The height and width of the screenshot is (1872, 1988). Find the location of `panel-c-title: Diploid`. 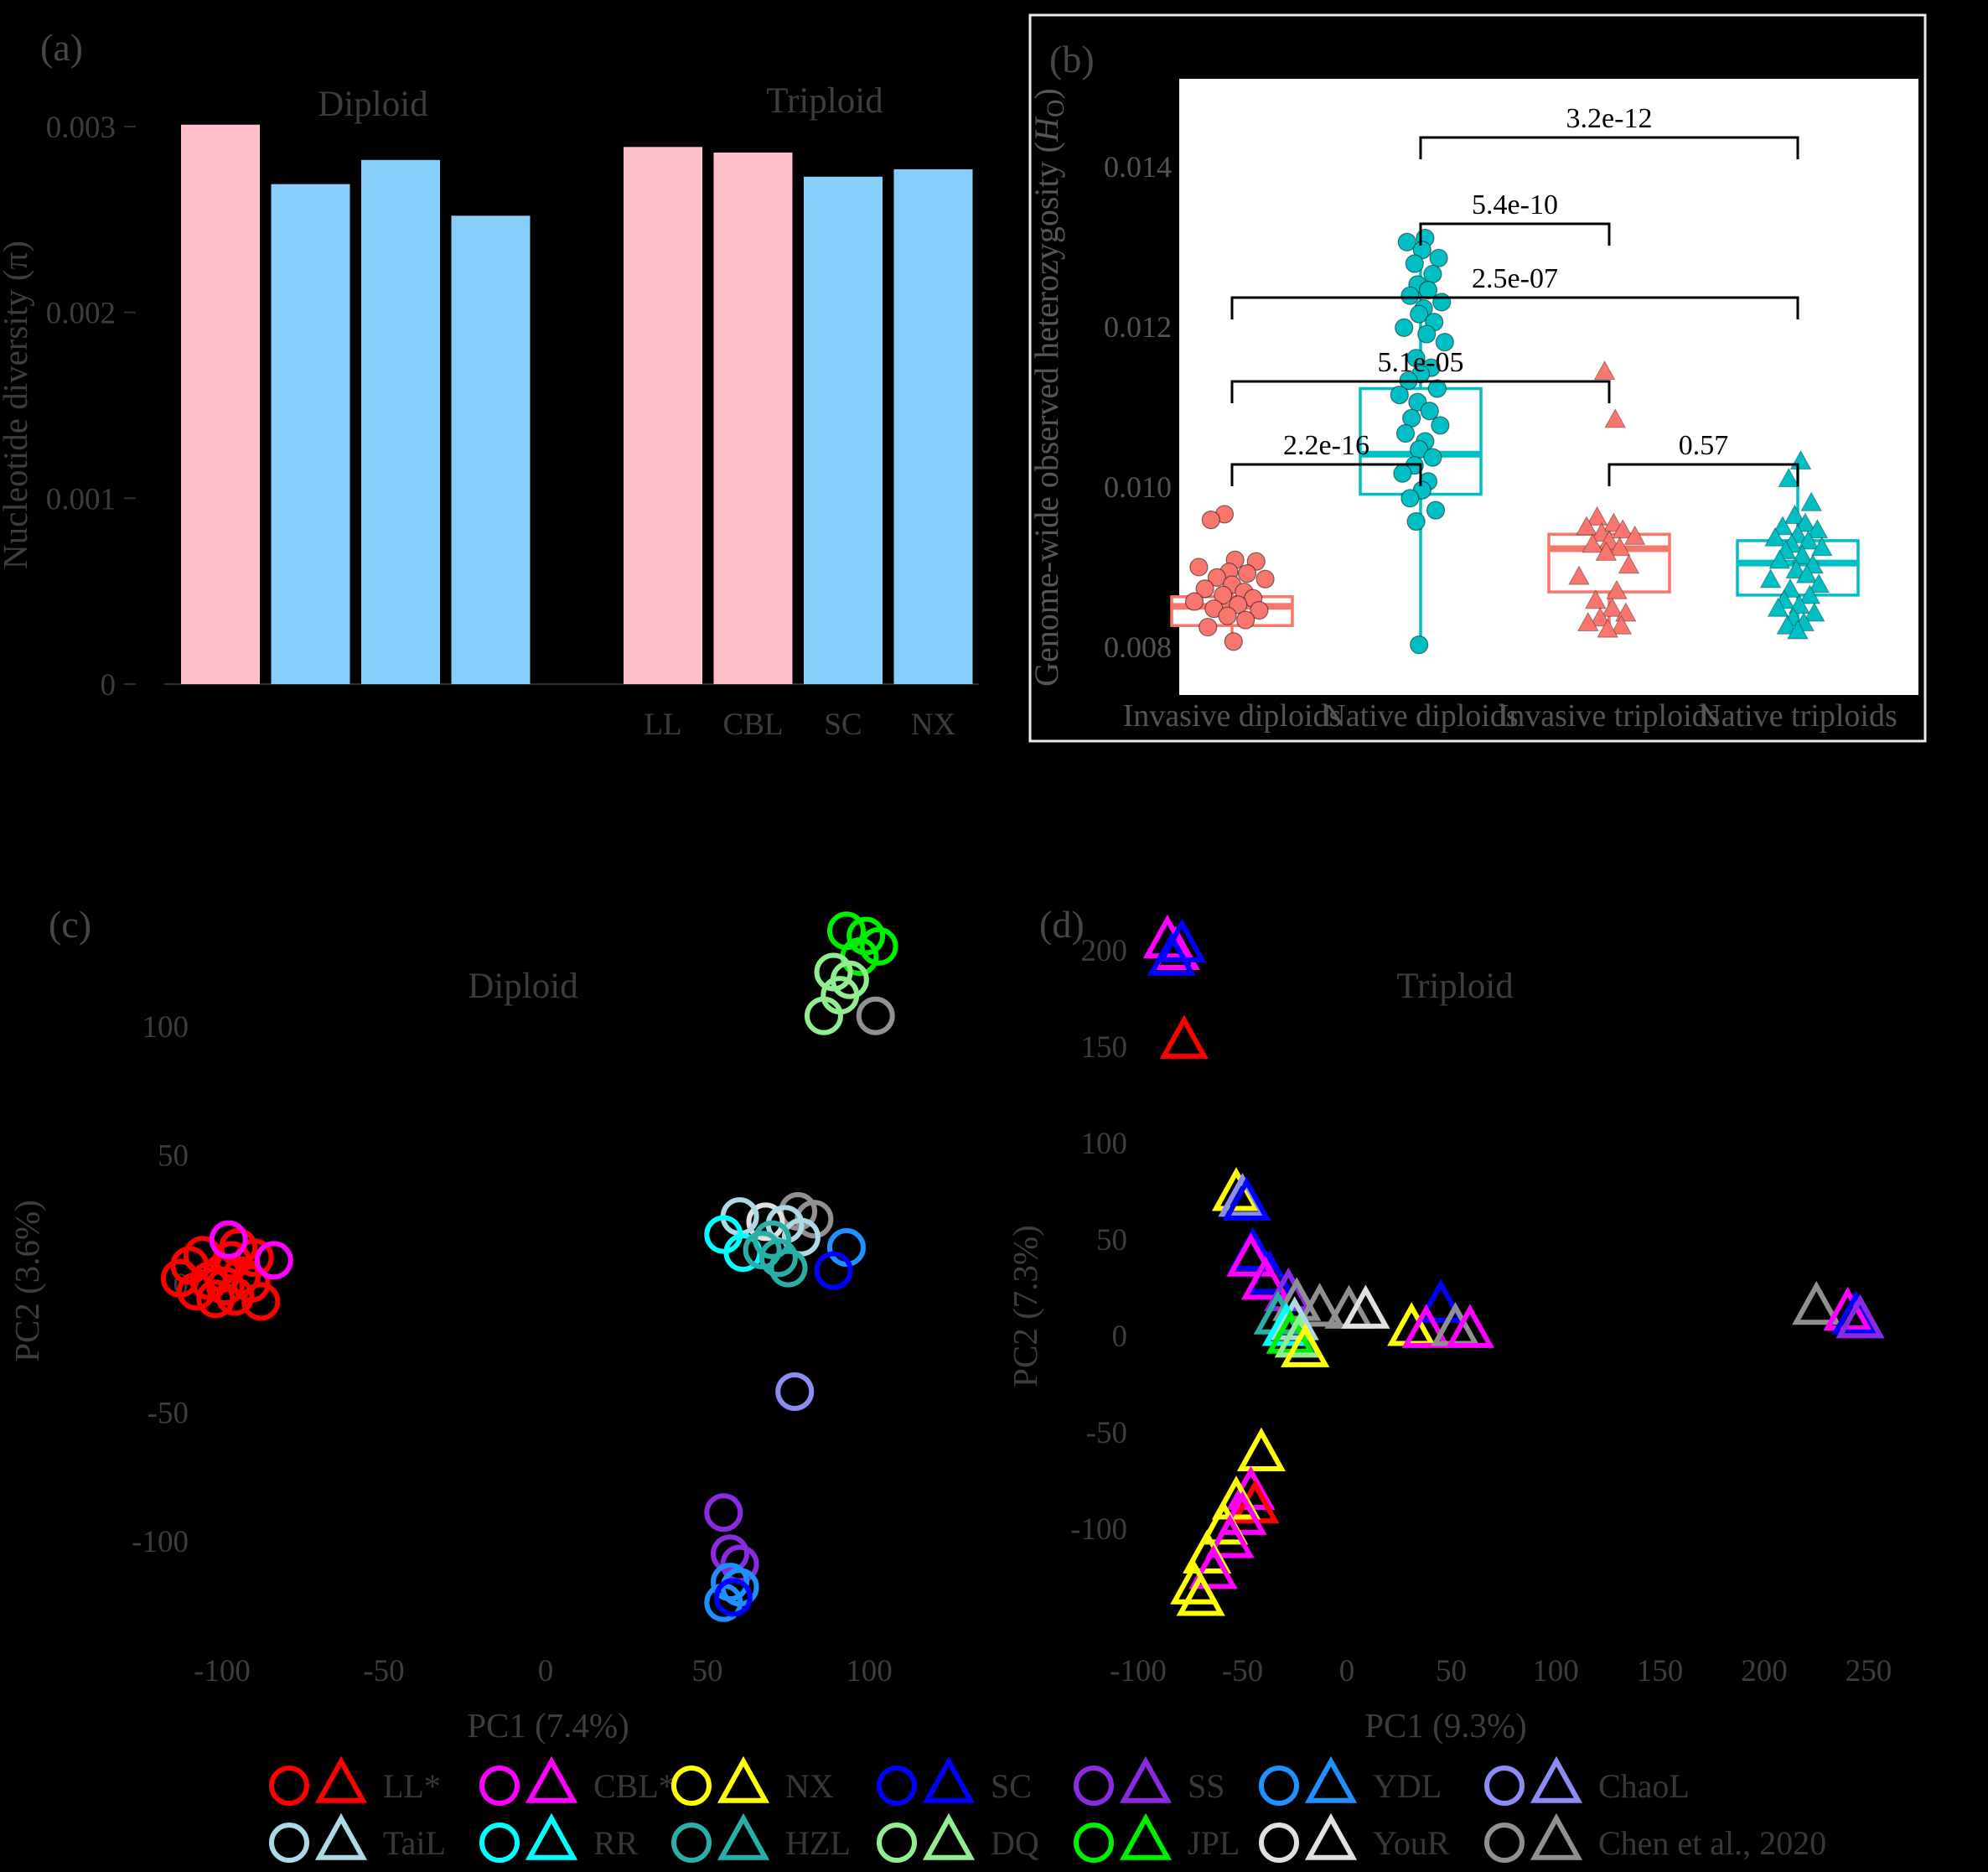

panel-c-title: Diploid is located at coordinates (522, 986).